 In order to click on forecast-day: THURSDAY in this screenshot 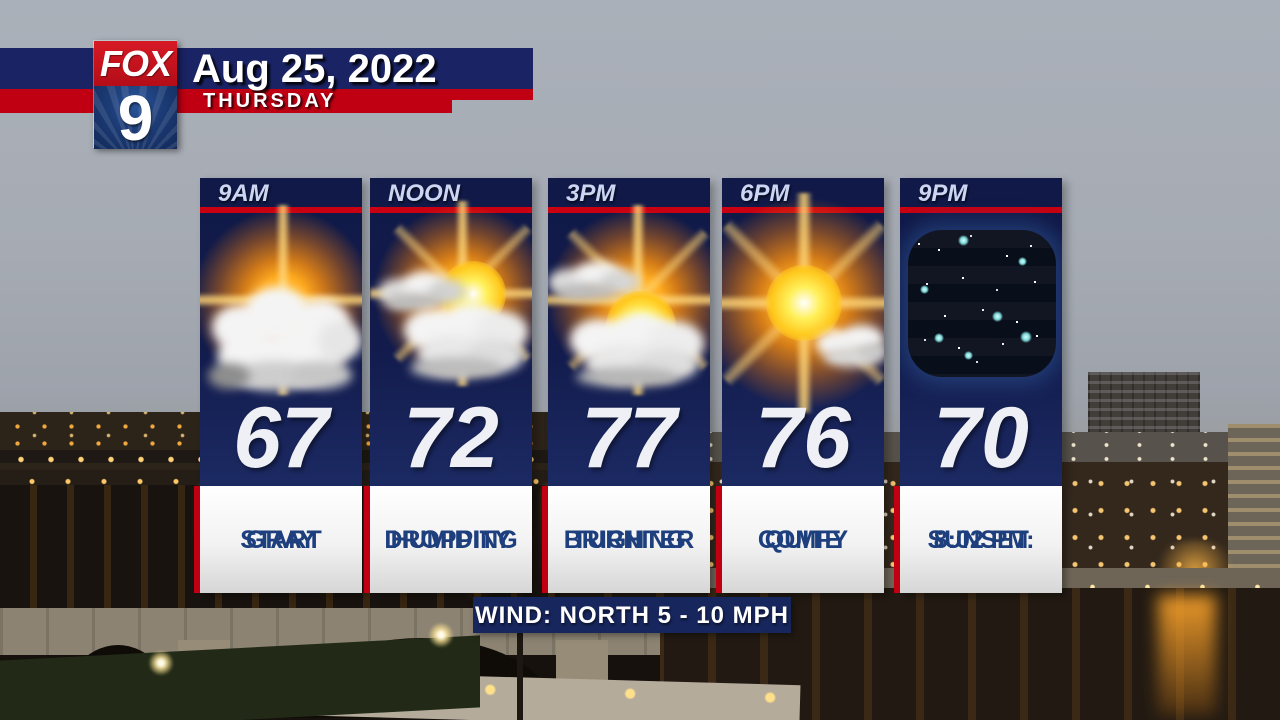, I will do `click(270, 101)`.